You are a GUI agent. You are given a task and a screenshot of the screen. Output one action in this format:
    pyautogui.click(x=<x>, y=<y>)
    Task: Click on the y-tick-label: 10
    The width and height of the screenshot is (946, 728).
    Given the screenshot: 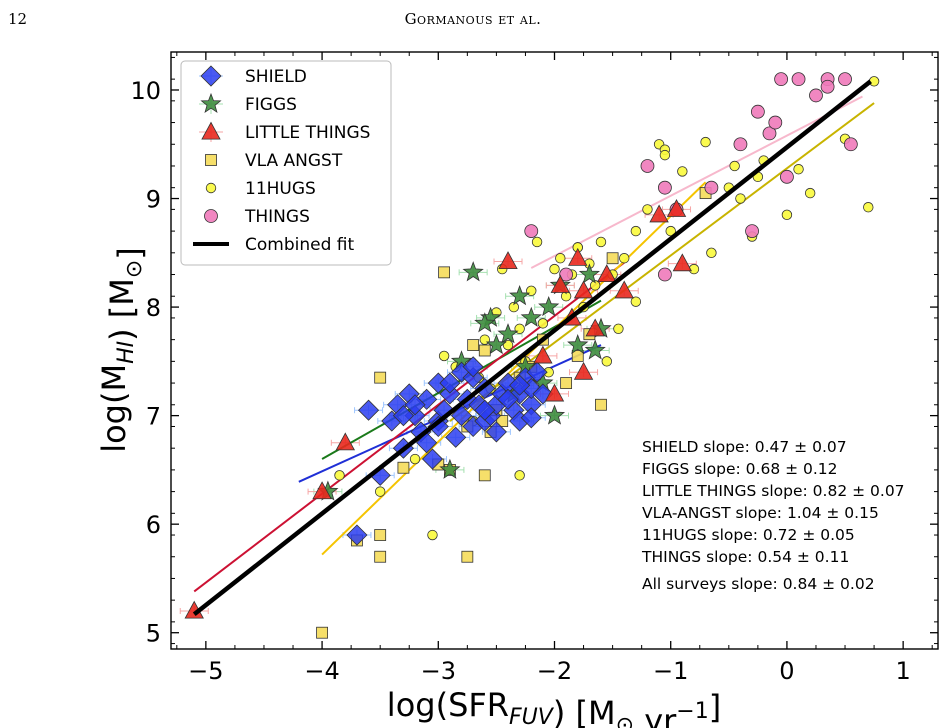 What is the action you would take?
    pyautogui.click(x=145, y=91)
    